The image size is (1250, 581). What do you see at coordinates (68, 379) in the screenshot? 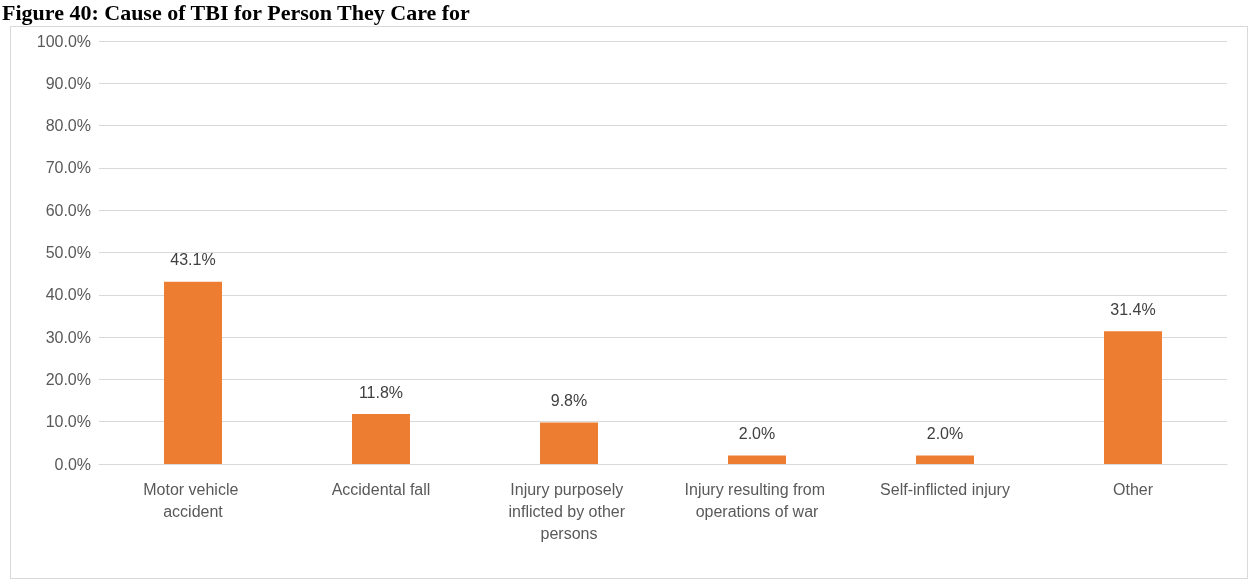
I see `y-tick-label: 20.0%` at bounding box center [68, 379].